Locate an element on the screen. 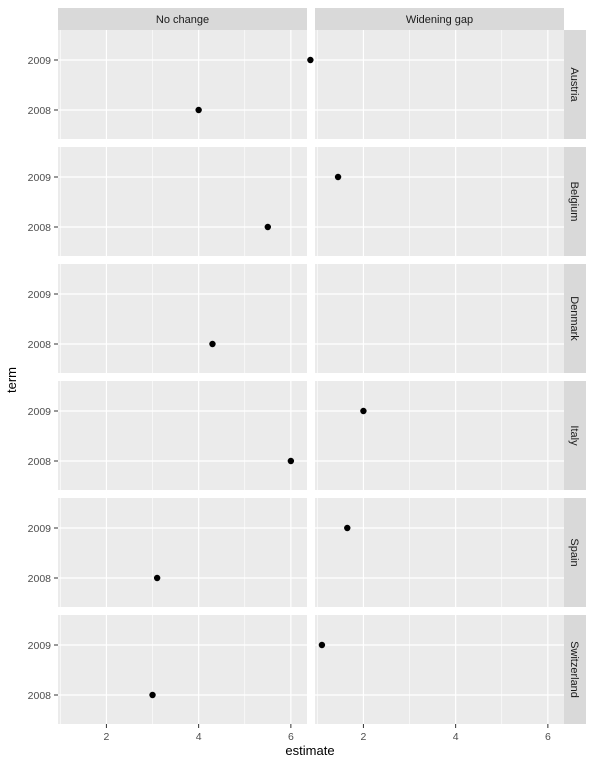  data-point-italy-2008 is located at coordinates (291, 461).